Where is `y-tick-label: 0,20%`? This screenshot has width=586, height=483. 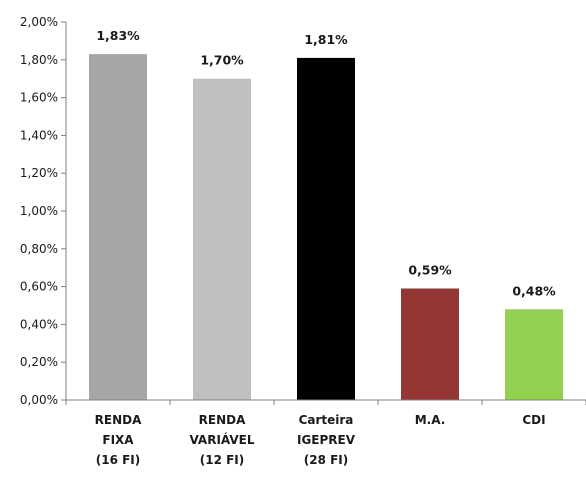 y-tick-label: 0,20% is located at coordinates (39, 362).